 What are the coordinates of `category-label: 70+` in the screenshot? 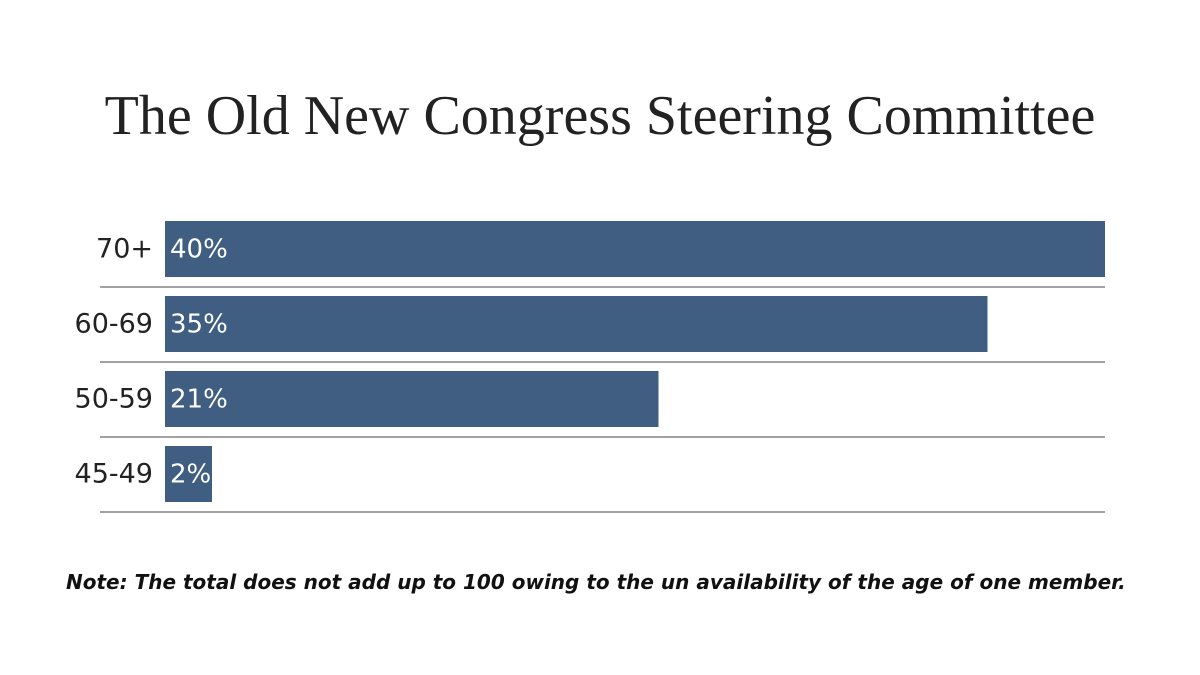 It's located at (124, 249).